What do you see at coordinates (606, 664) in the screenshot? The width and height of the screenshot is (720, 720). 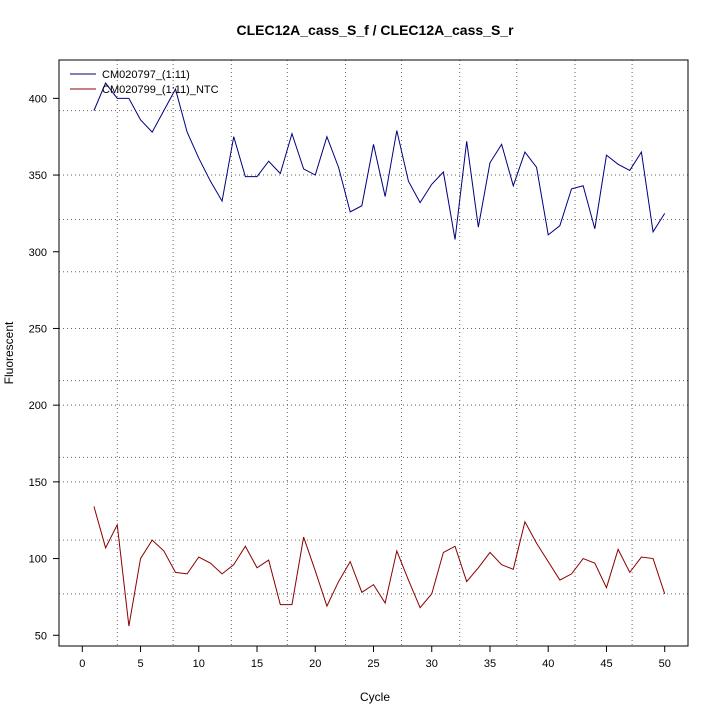 I see `x-tick-label: 45` at bounding box center [606, 664].